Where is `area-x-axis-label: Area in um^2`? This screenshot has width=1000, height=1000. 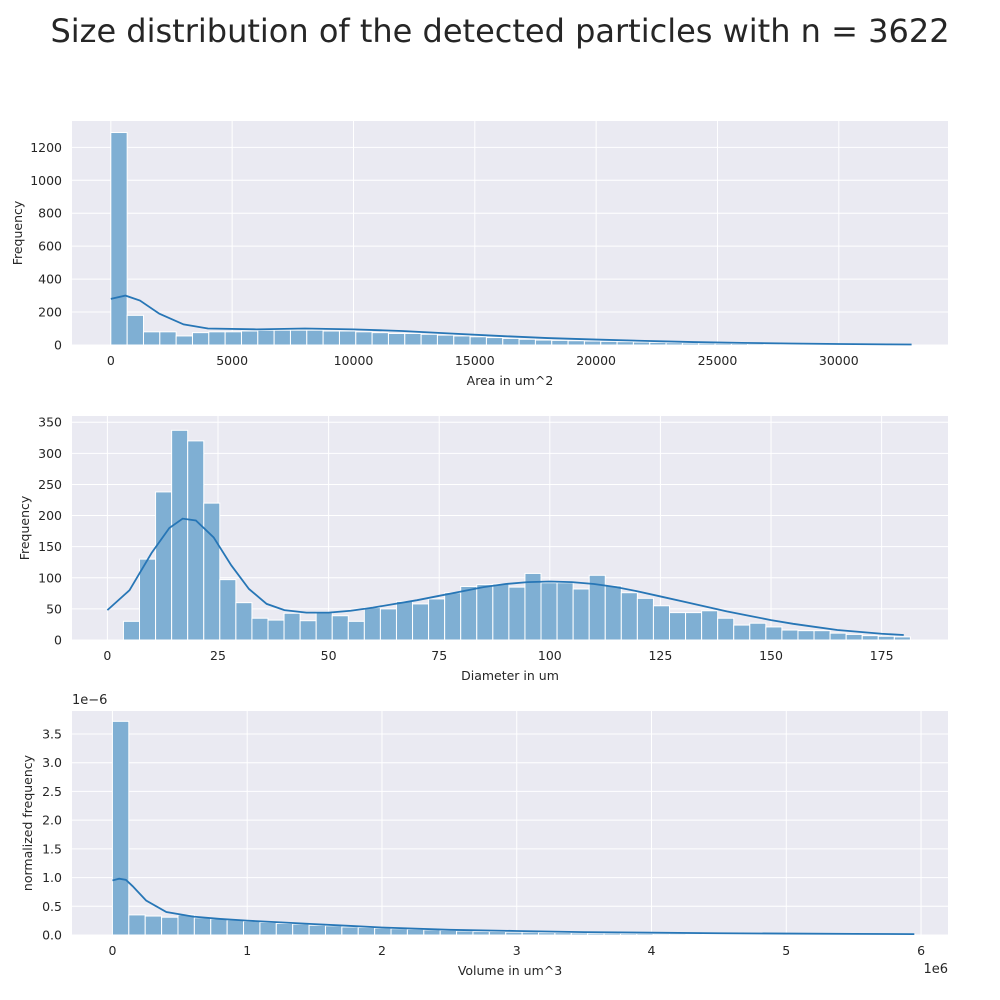
area-x-axis-label: Area in um^2 is located at coordinates (510, 380).